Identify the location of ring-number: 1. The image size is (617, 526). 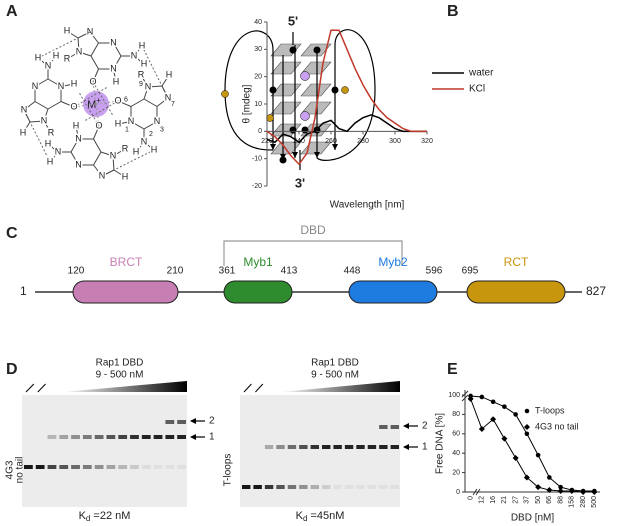
(127, 129).